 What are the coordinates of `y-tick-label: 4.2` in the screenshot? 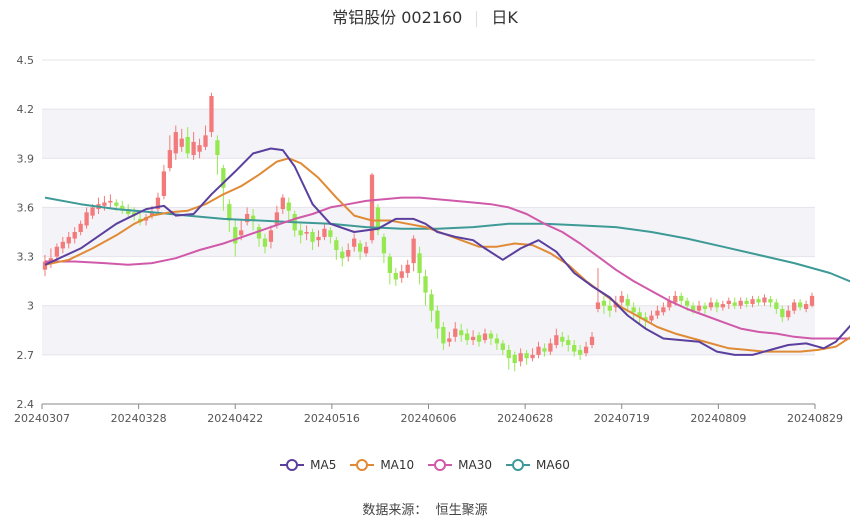 It's located at (26, 109).